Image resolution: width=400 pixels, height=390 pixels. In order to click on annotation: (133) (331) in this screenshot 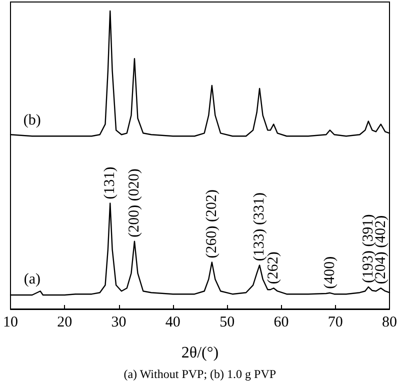, I will do `click(260, 227)`.